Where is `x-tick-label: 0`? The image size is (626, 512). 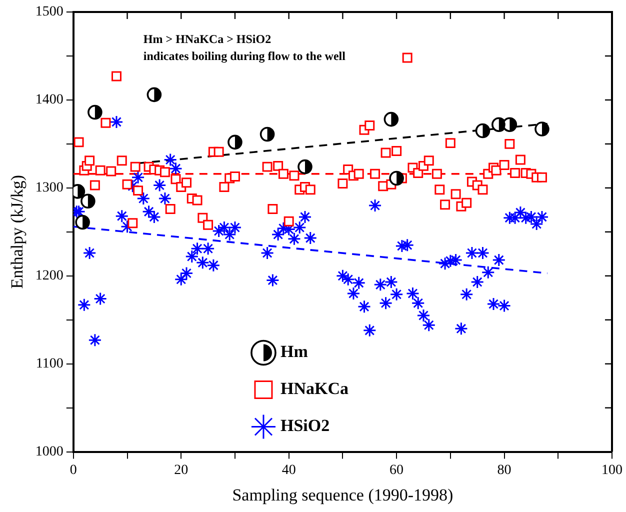
x-tick-label: 0 is located at coordinates (73, 470).